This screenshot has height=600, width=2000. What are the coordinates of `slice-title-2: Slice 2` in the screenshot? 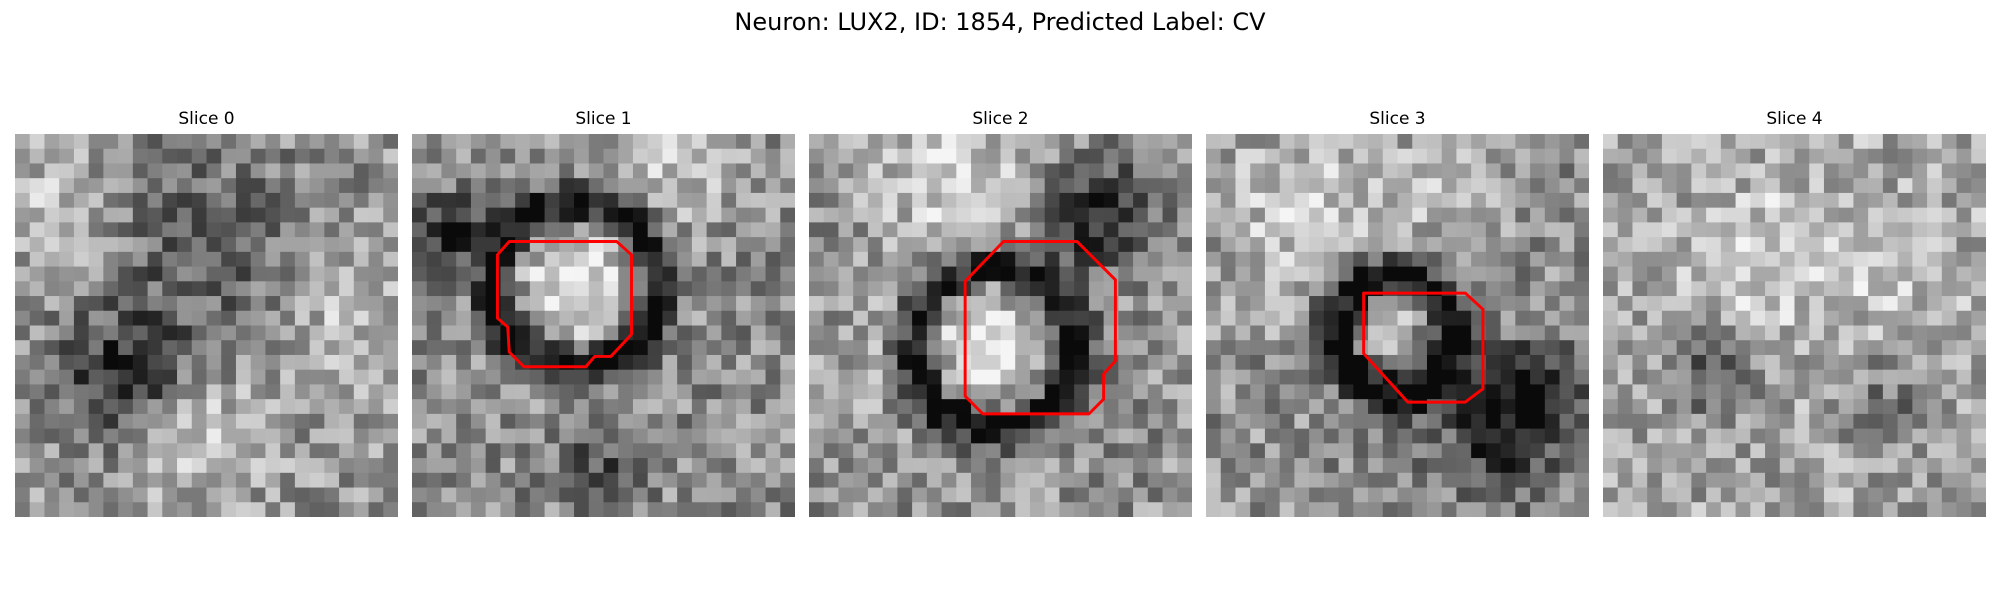 It's located at (1000, 119).